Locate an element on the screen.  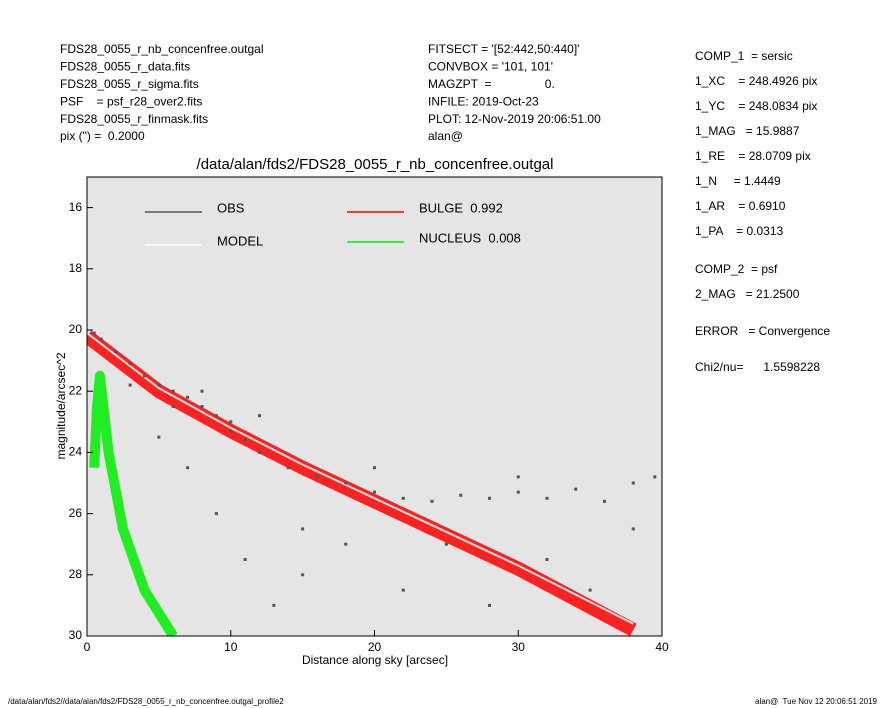
y-tick-label: 18 is located at coordinates (76, 268).